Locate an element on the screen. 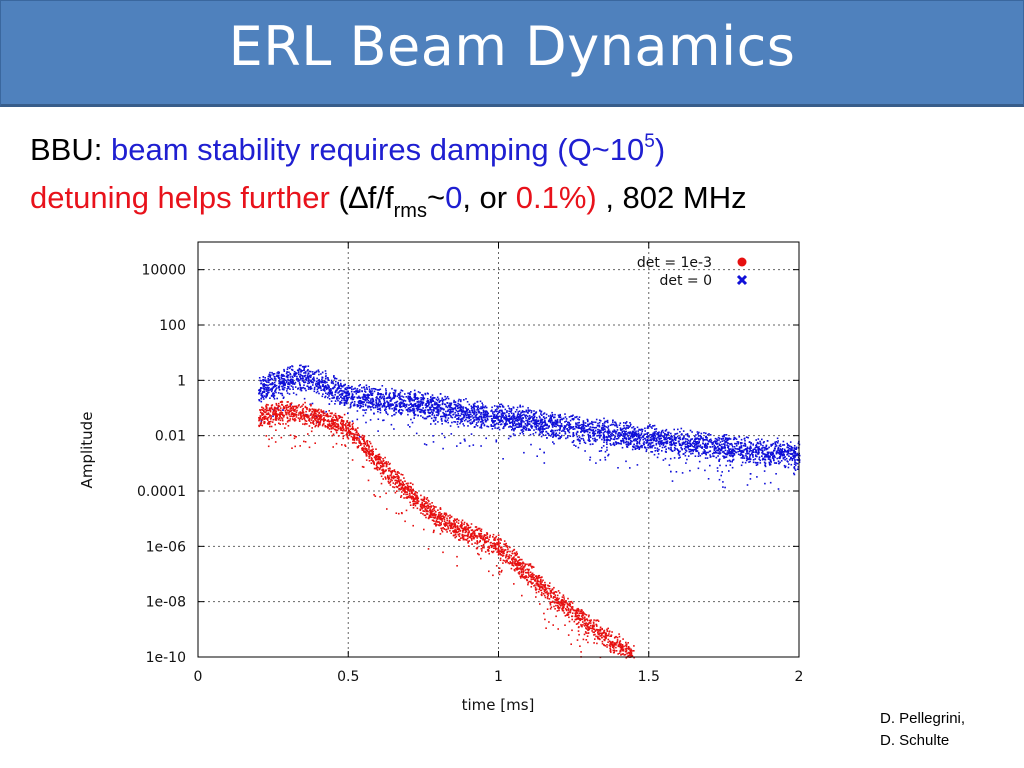 Image resolution: width=1024 pixels, height=768 pixels. series-det-0-points is located at coordinates (529, 427).